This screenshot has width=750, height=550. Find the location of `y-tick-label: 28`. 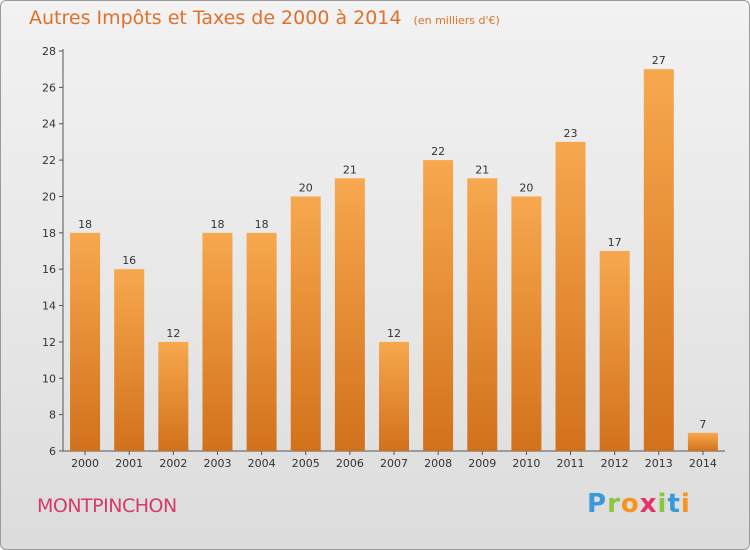

y-tick-label: 28 is located at coordinates (49, 51).